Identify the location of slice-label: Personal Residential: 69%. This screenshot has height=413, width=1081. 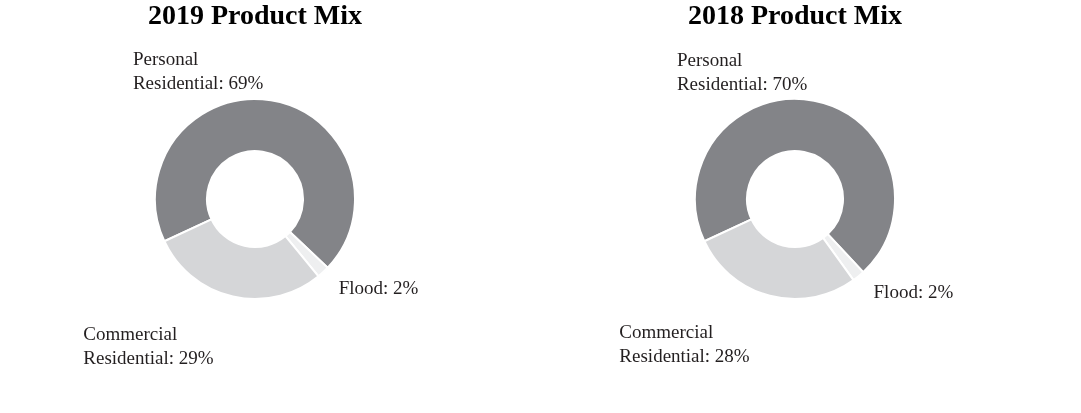
(198, 70).